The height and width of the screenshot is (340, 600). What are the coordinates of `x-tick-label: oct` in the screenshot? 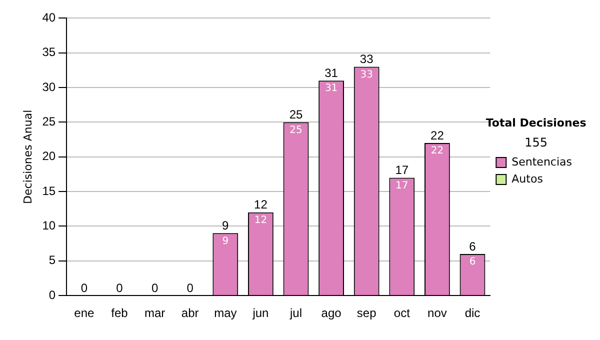 It's located at (402, 313).